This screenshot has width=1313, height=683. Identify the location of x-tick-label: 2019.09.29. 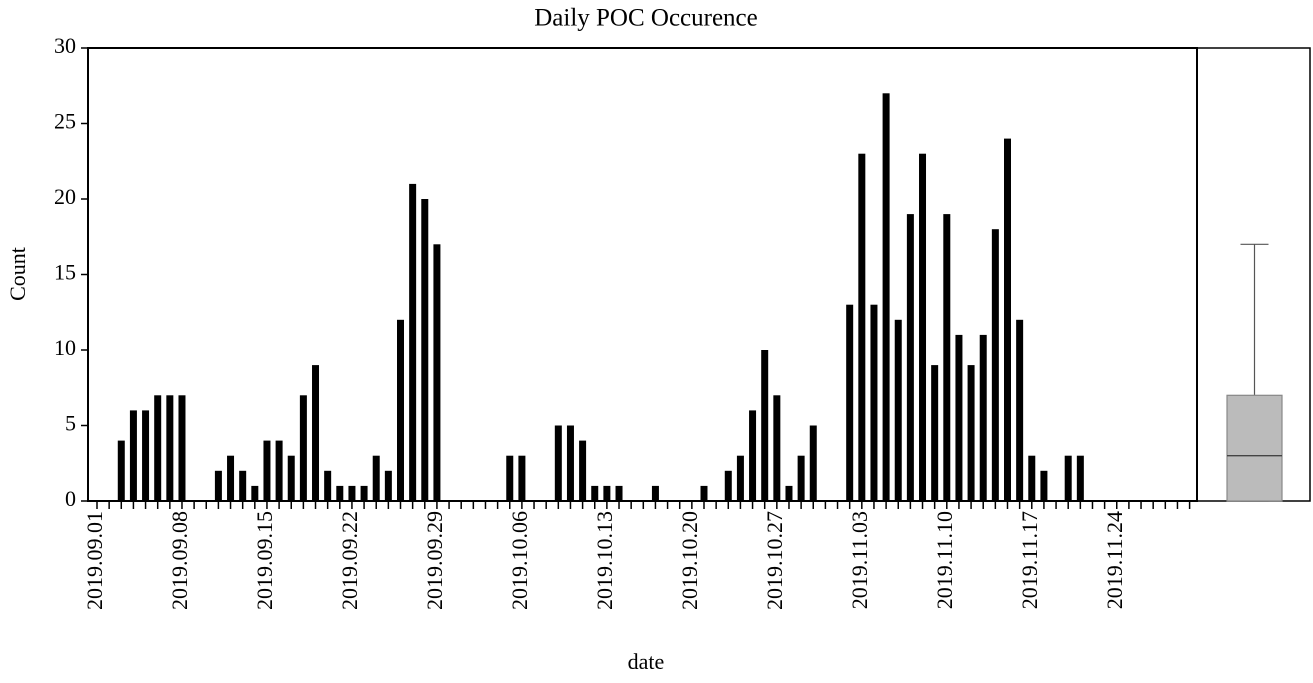
(434, 560).